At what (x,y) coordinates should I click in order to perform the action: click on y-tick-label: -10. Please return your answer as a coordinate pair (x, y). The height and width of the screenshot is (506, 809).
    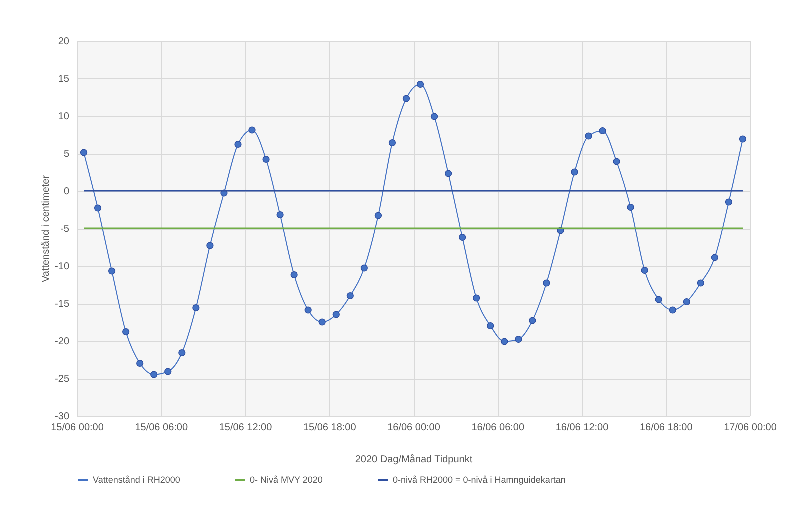
    Looking at the image, I should click on (62, 267).